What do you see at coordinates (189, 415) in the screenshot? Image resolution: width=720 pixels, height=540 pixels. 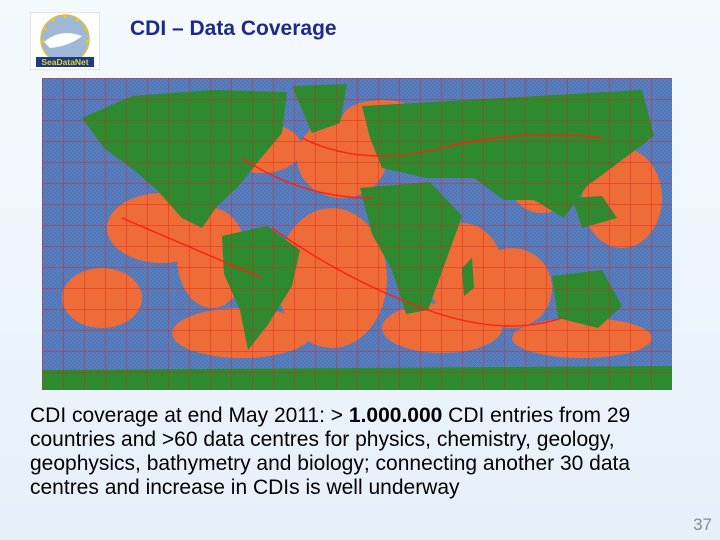 I see `text-run: CDI coverage at end May 2011: >` at bounding box center [189, 415].